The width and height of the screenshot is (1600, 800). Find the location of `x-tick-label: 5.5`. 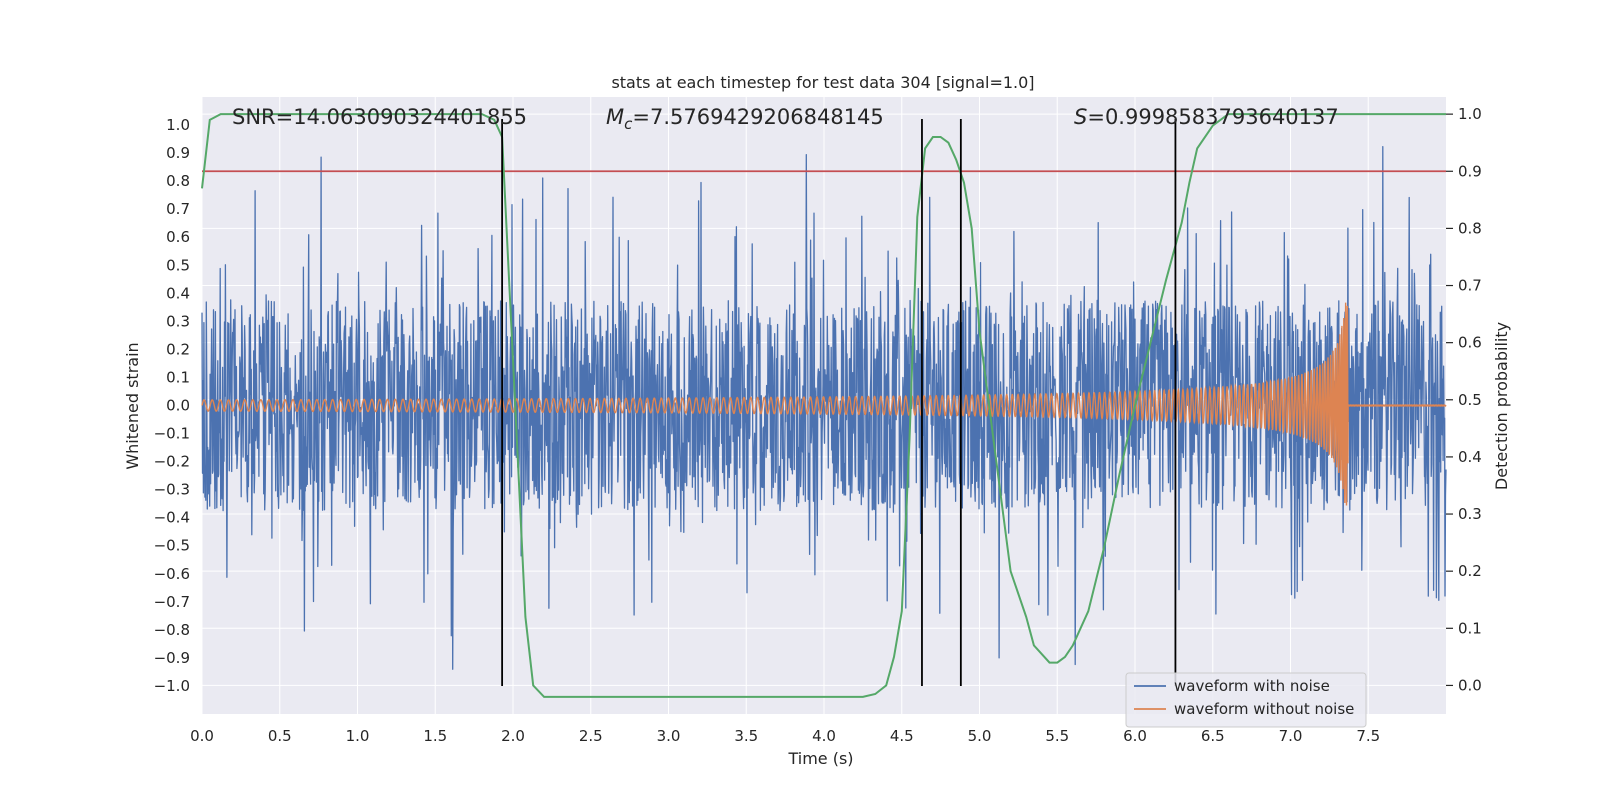

x-tick-label: 5.5 is located at coordinates (1057, 736).